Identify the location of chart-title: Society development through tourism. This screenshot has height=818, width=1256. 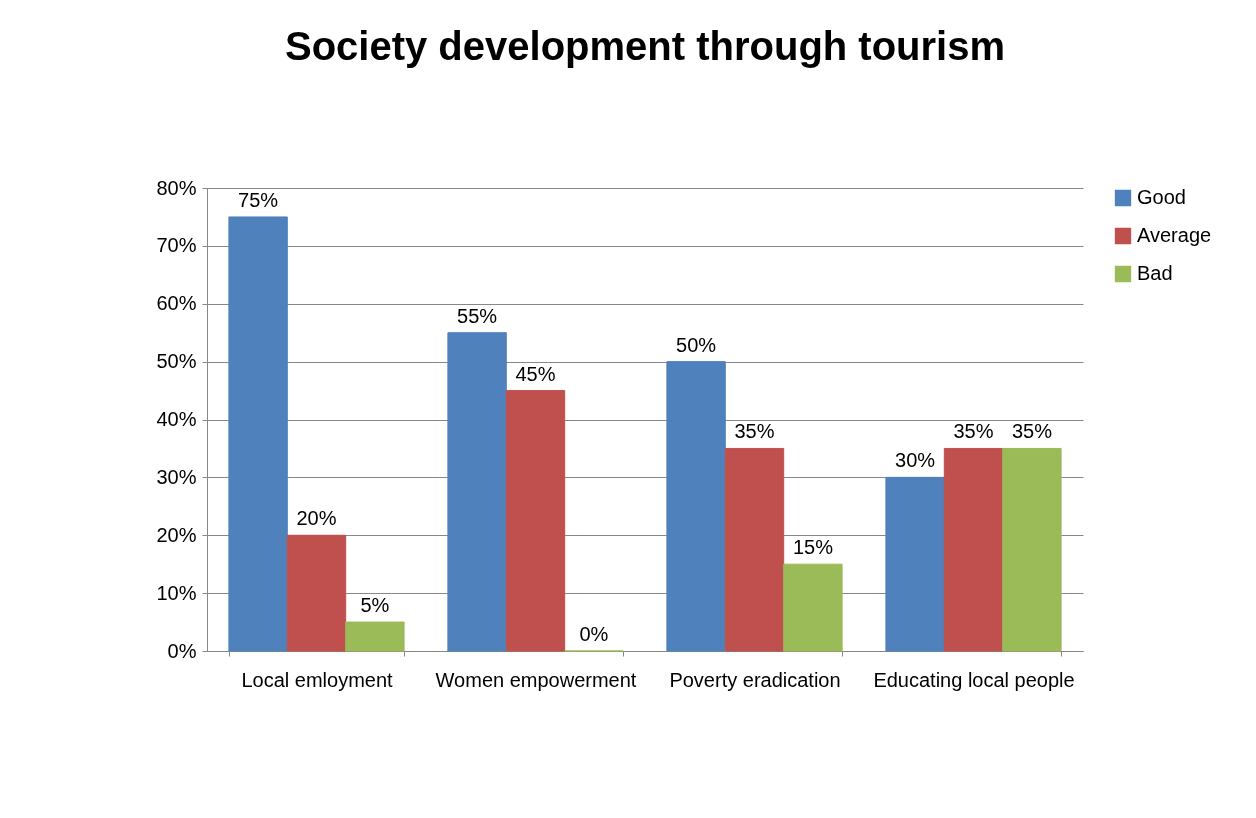
(645, 46).